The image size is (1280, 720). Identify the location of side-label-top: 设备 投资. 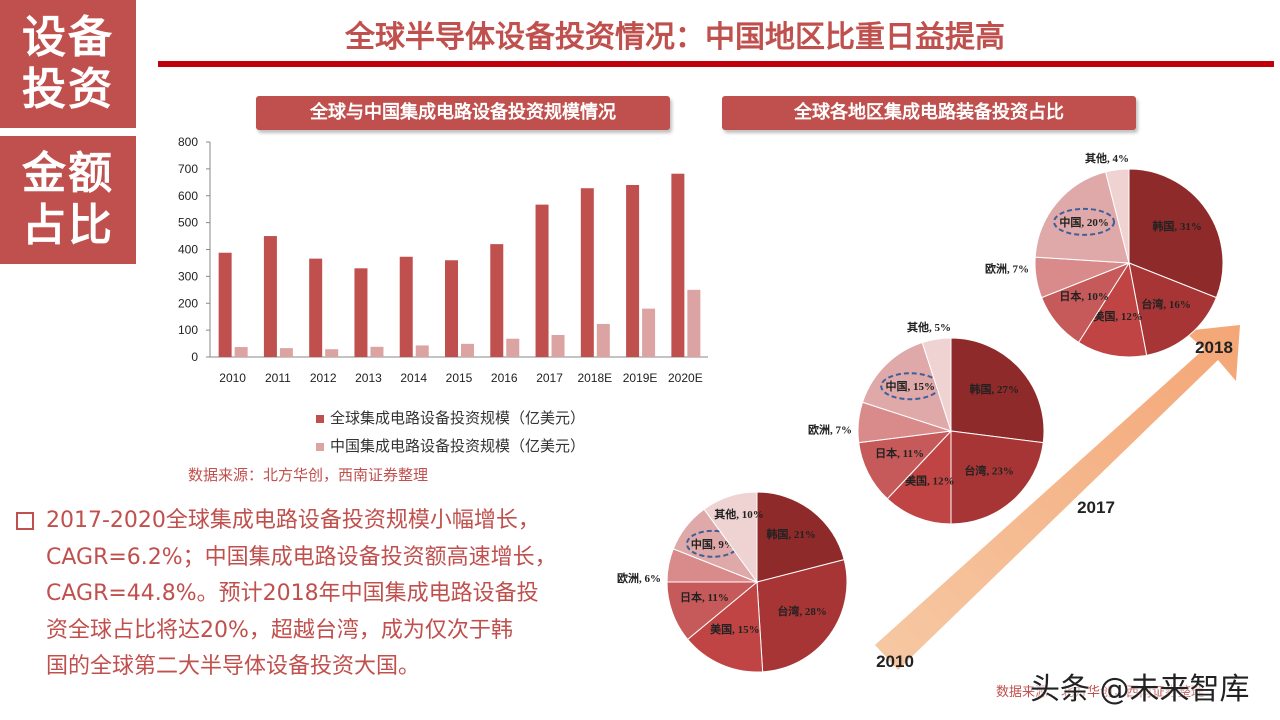
(68, 64).